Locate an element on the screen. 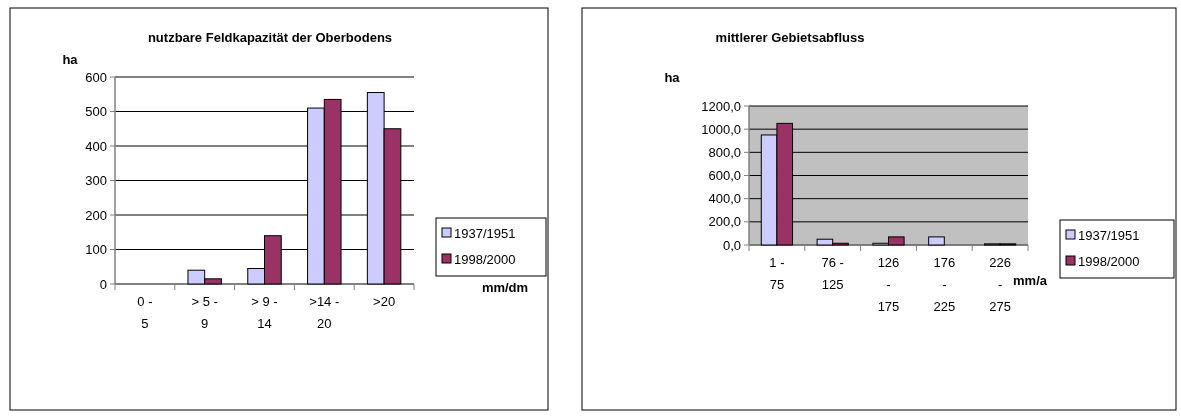 The height and width of the screenshot is (419, 1181). y-tick-label: 400 is located at coordinates (96, 146).